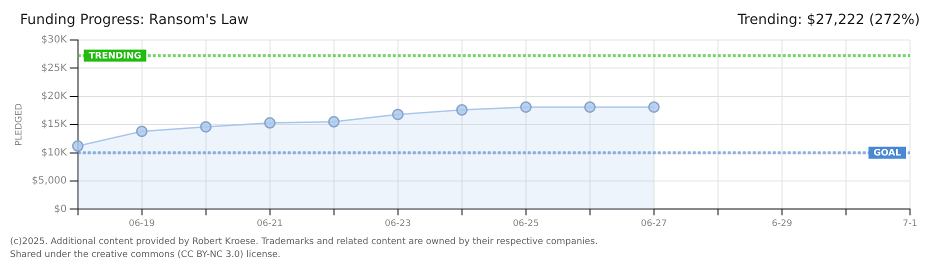 The height and width of the screenshot is (270, 940). Describe the element at coordinates (782, 223) in the screenshot. I see `x-tick-label: 6-29` at that location.